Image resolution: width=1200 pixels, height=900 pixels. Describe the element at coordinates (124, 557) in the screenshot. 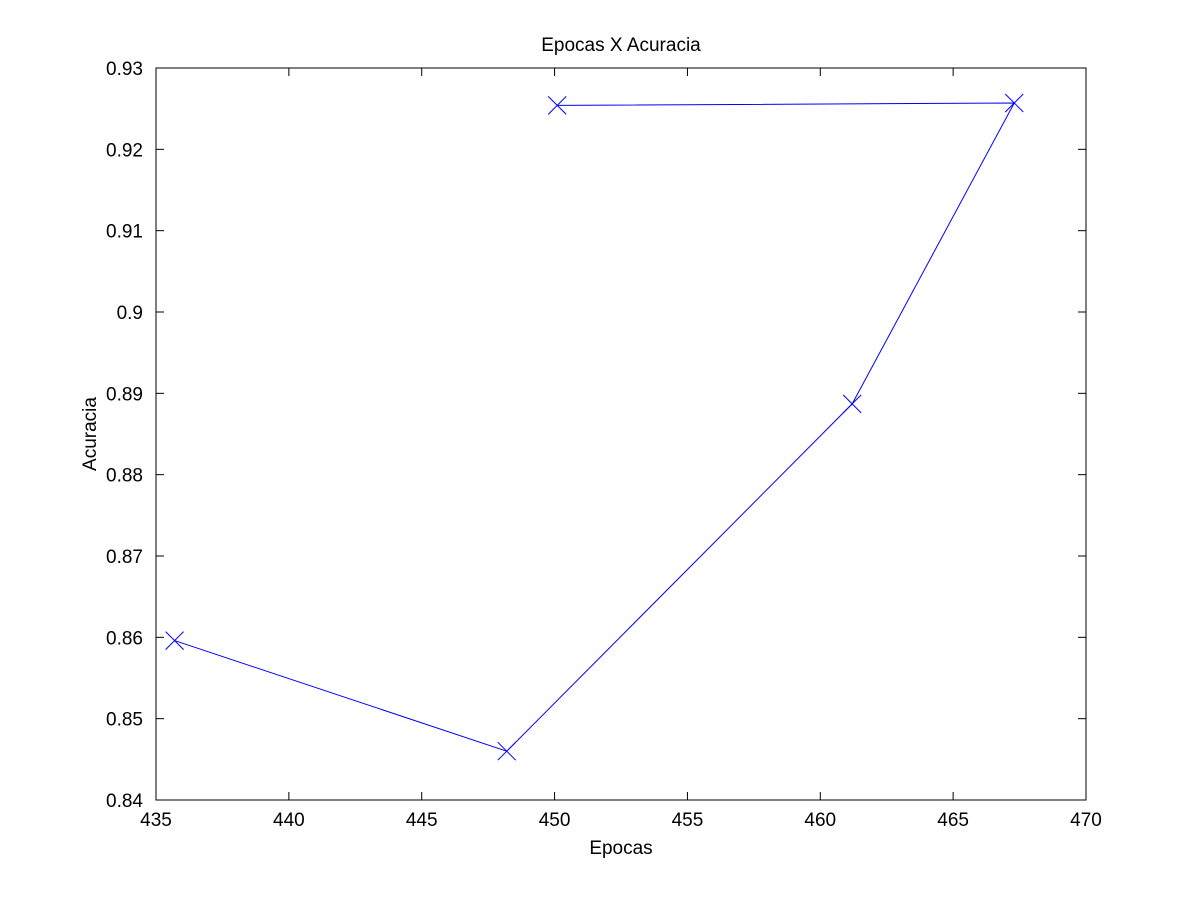

I see `y-tick-label: 0.87` at that location.